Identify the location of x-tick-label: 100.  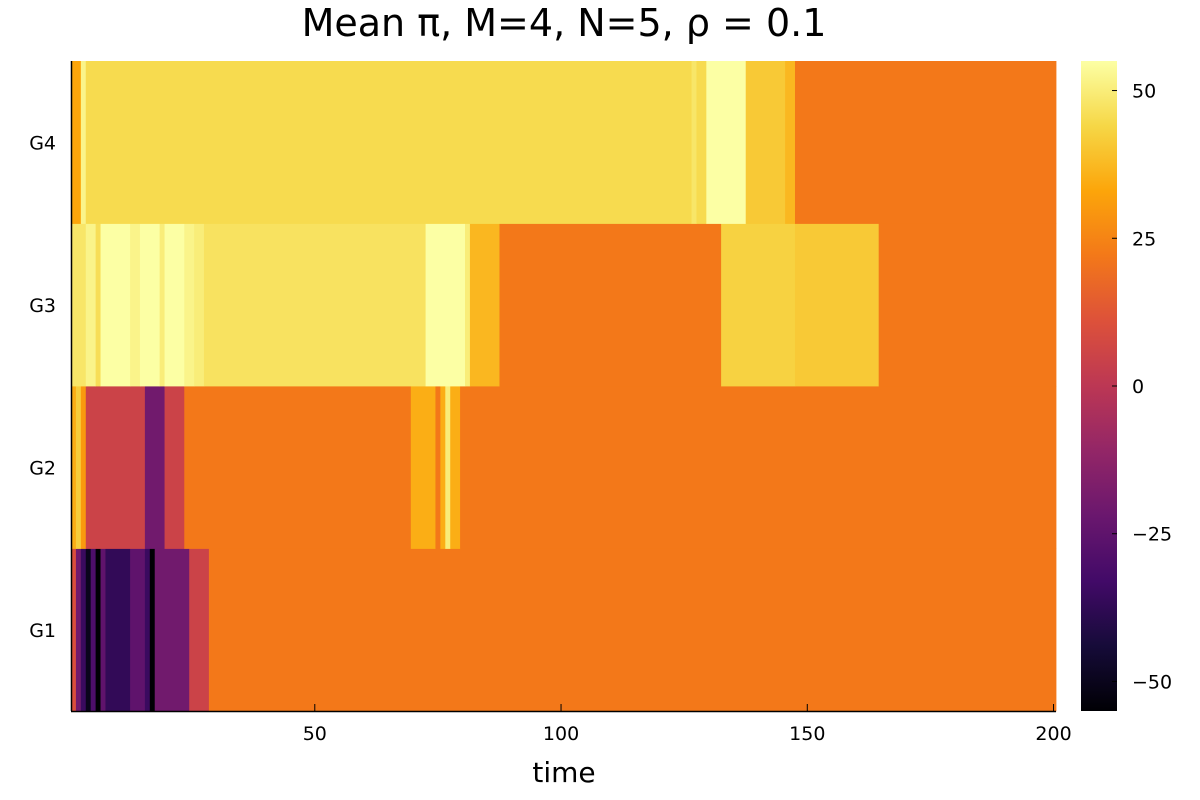
(561, 734).